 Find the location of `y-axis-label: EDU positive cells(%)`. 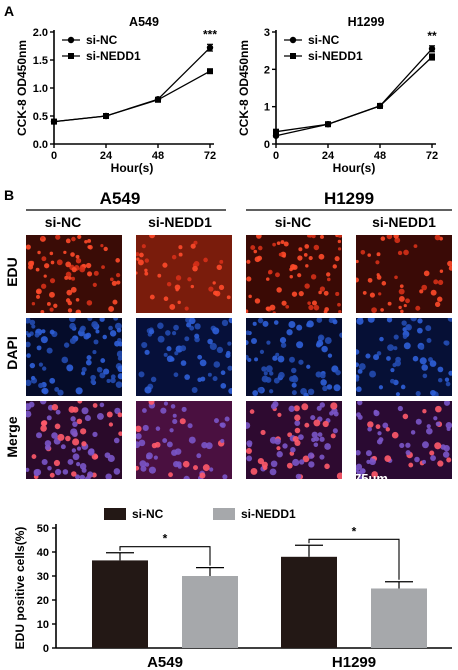

y-axis-label: EDU positive cells(%) is located at coordinates (20, 588).